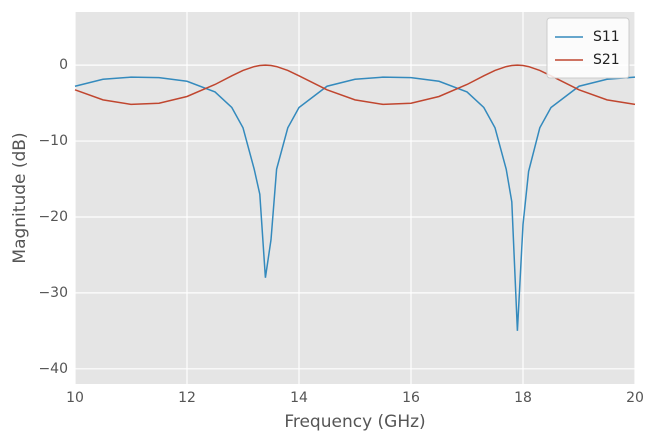  What do you see at coordinates (606, 37) in the screenshot?
I see `legend-label: S11` at bounding box center [606, 37].